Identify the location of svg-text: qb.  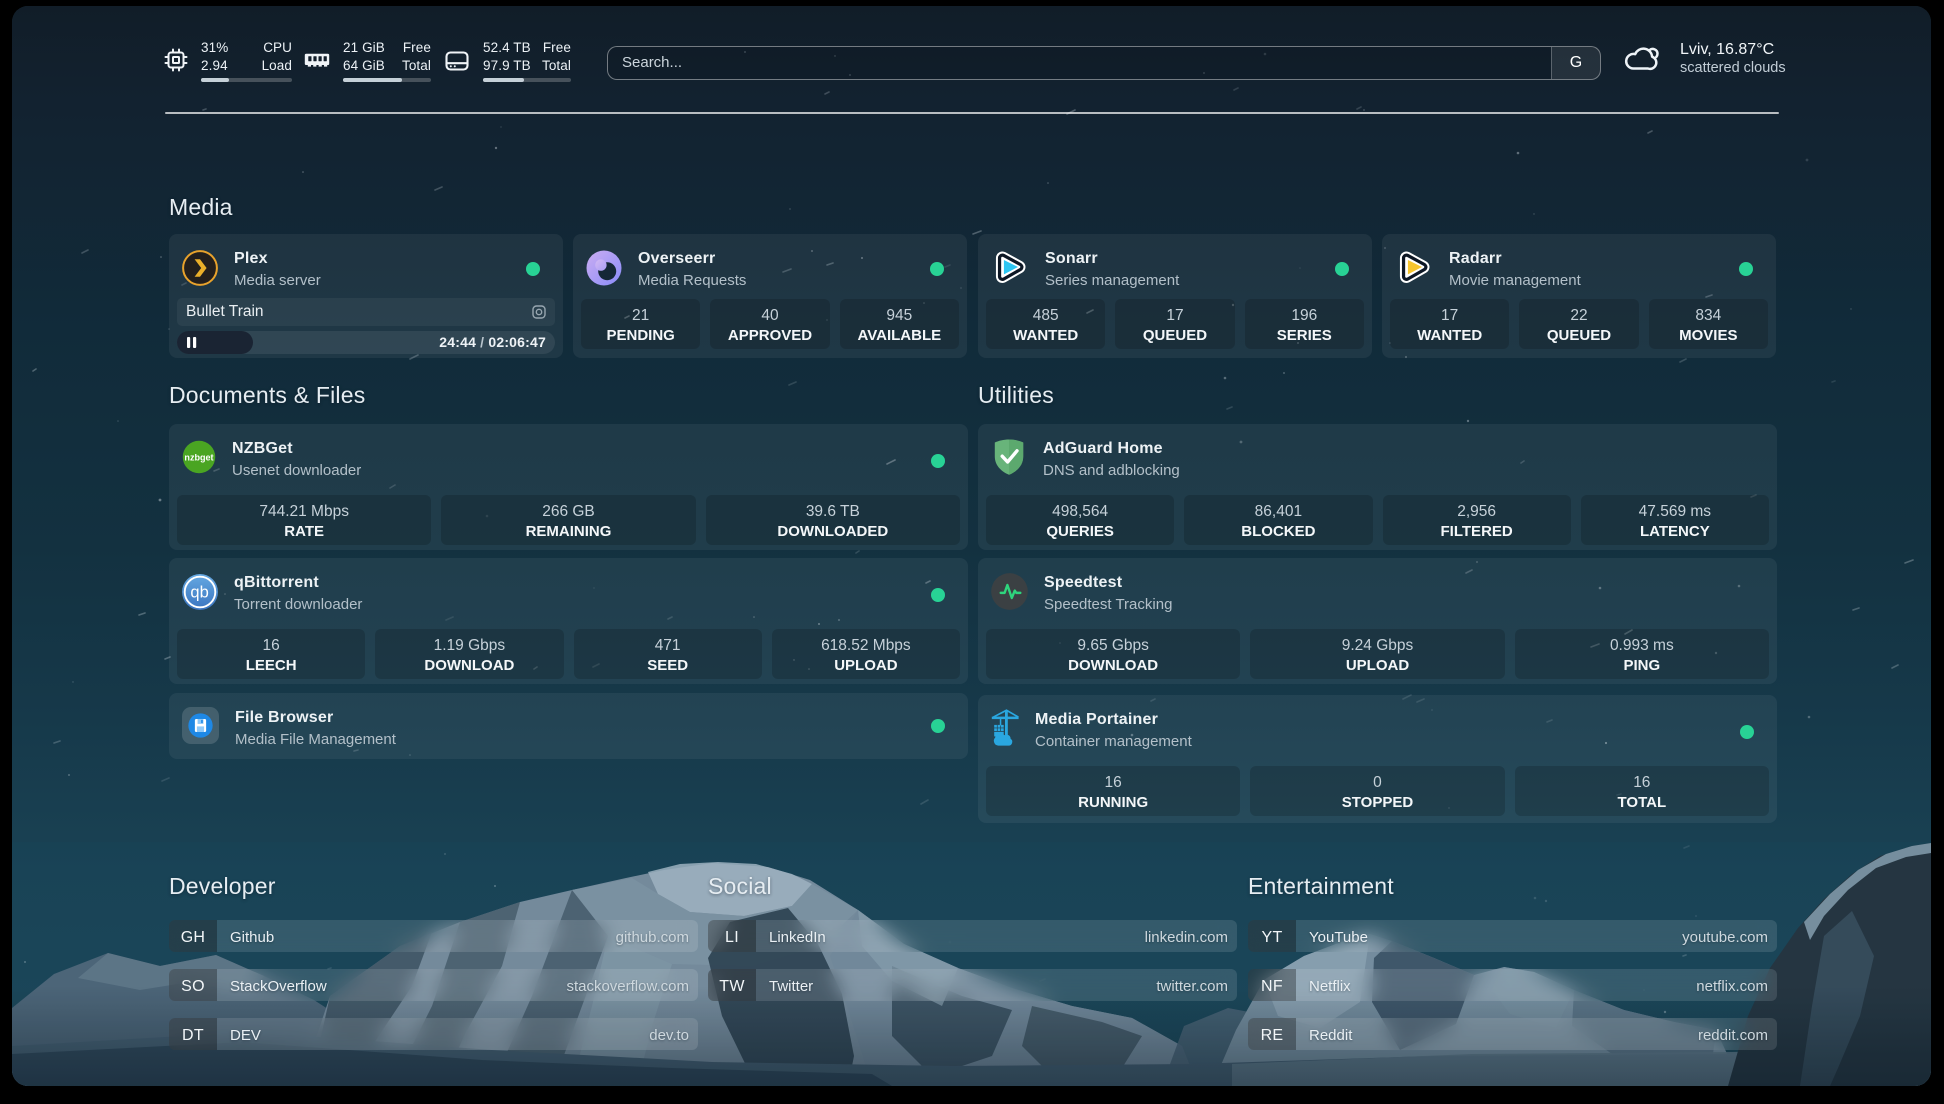
(199, 593).